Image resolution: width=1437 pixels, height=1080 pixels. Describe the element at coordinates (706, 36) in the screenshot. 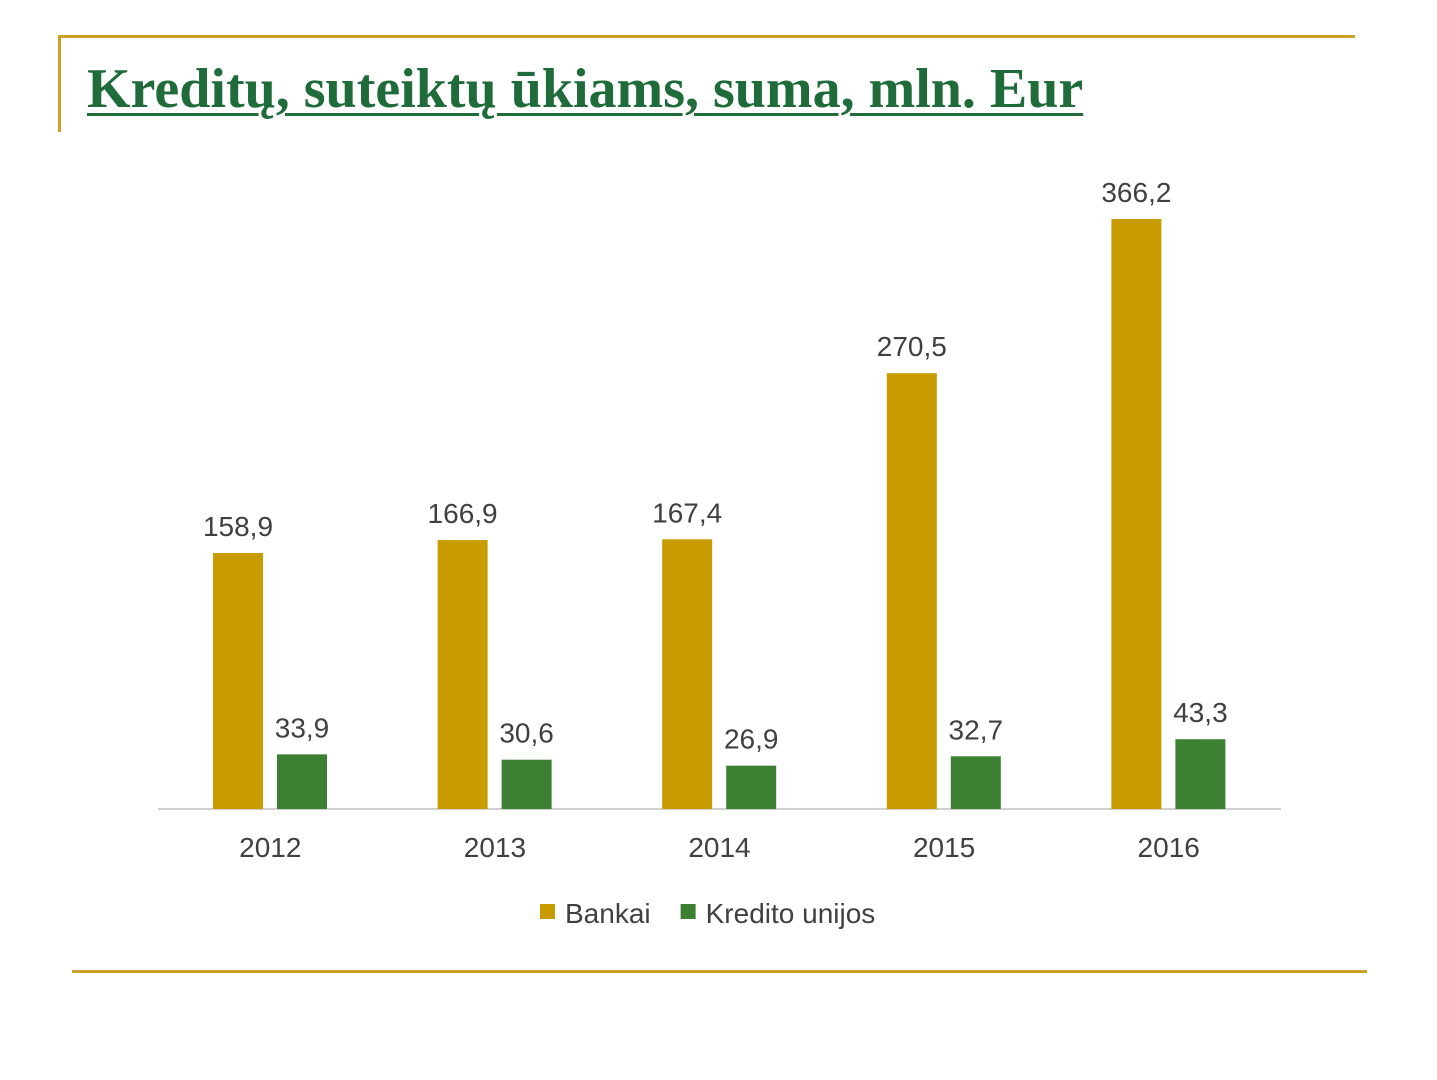

I see `top-accent-line` at that location.